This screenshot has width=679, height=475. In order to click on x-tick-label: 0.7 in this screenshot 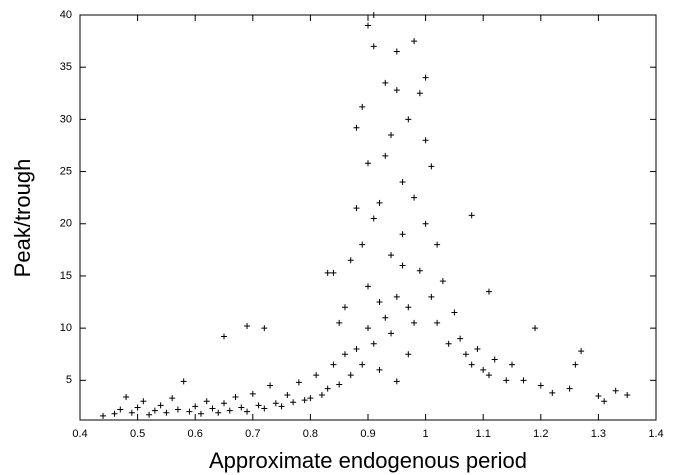, I will do `click(252, 434)`.